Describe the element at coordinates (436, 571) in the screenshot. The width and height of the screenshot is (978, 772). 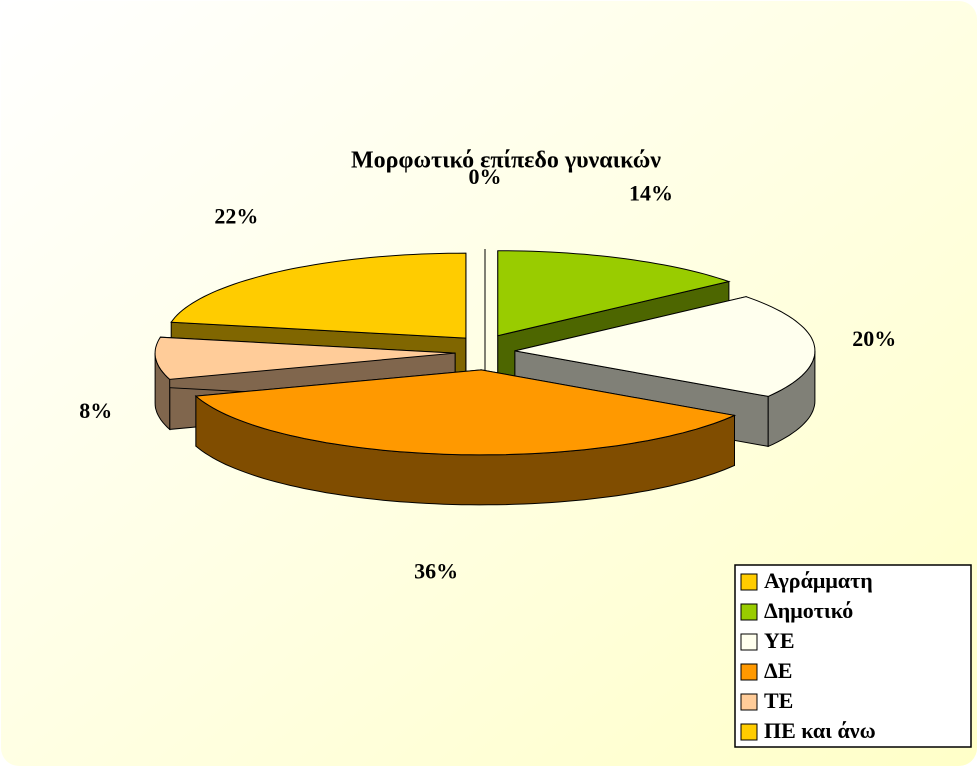
I see `data-label: 36%` at that location.